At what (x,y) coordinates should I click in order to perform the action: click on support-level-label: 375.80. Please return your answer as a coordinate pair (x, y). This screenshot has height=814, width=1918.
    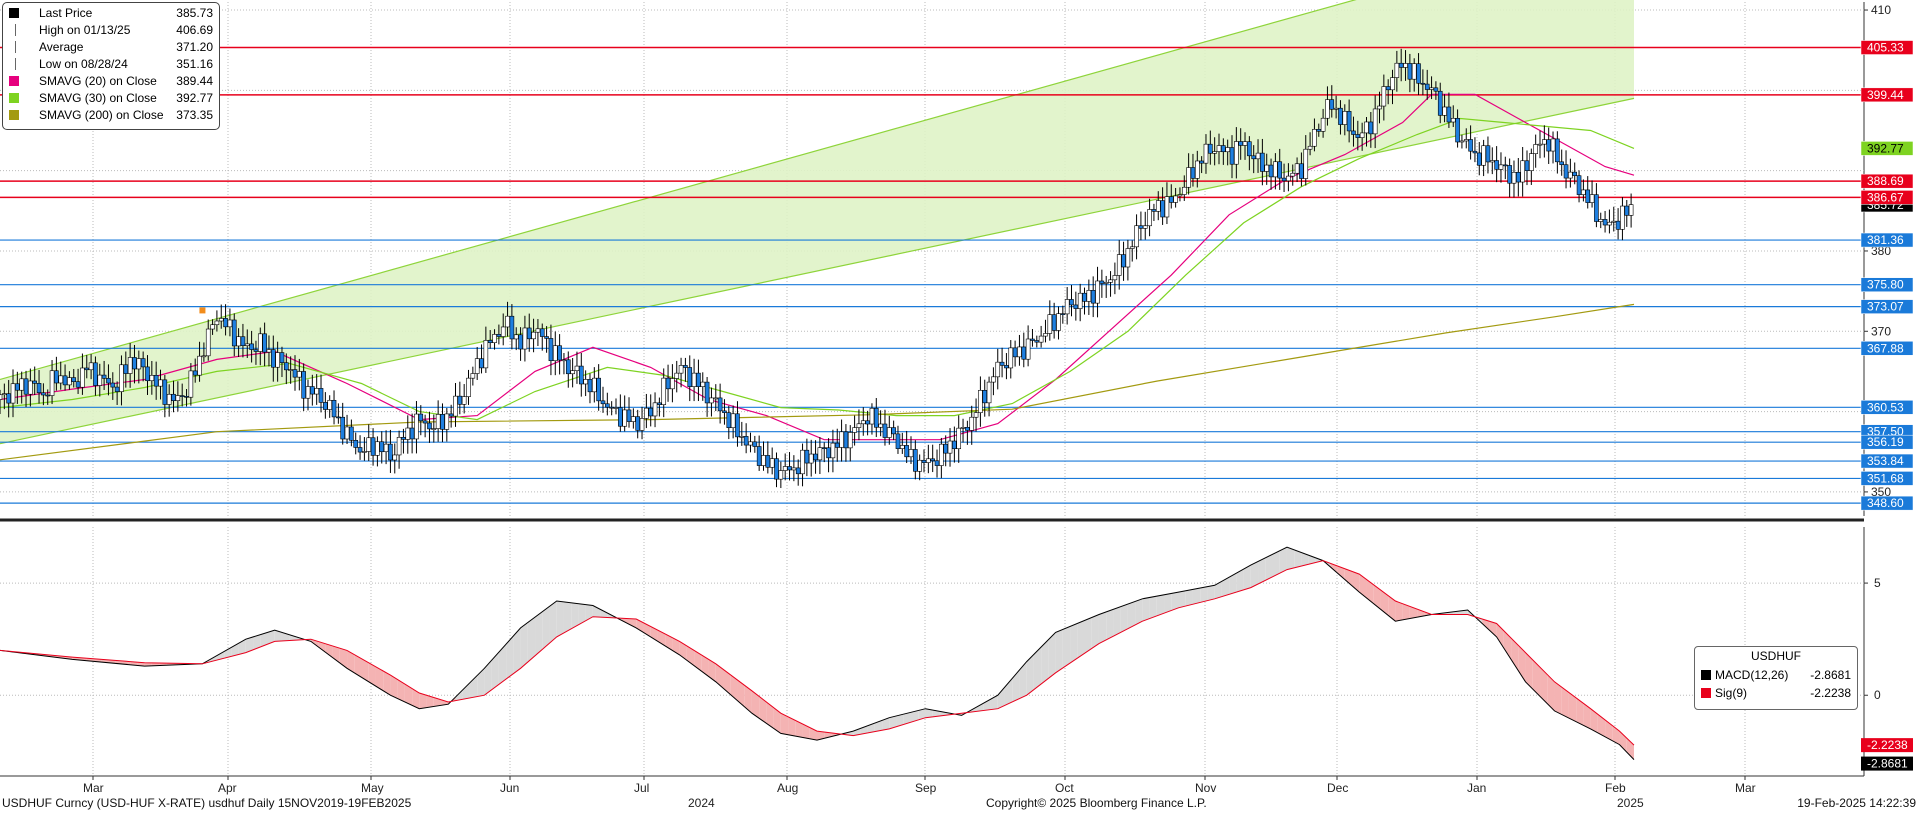
    Looking at the image, I should click on (1885, 285).